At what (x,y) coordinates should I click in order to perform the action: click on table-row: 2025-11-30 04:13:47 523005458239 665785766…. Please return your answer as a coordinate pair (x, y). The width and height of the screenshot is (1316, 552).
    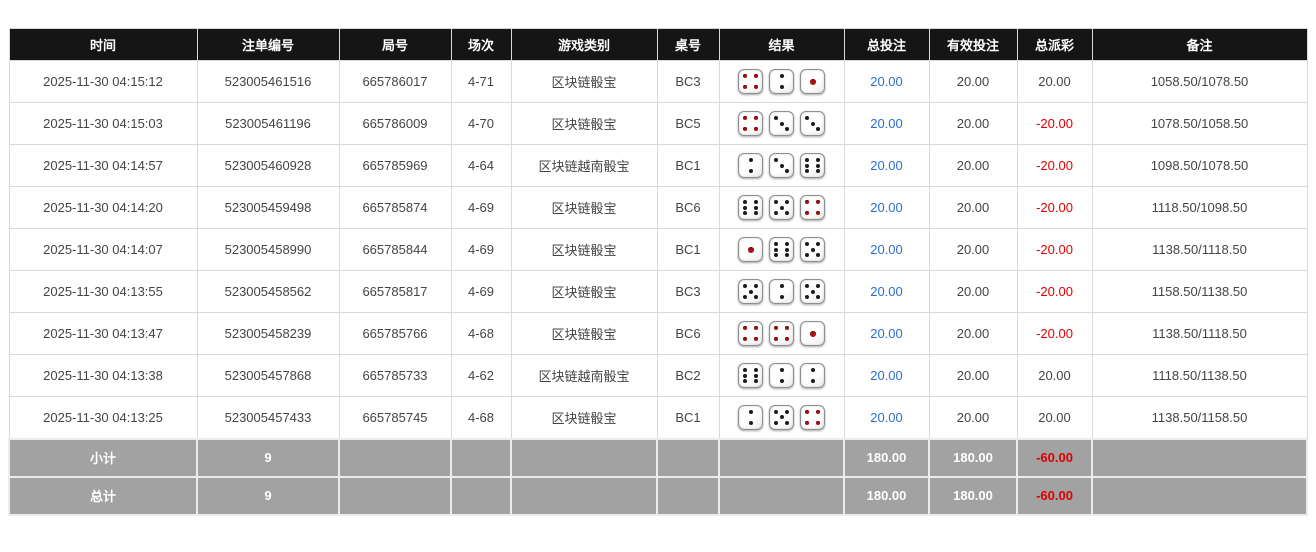
    Looking at the image, I should click on (658, 333).